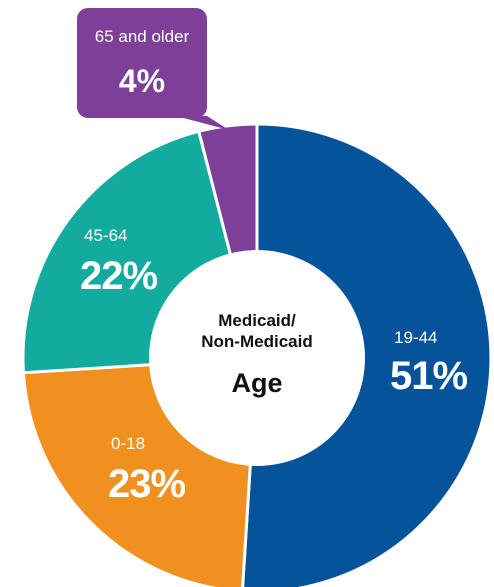  What do you see at coordinates (118, 276) in the screenshot?
I see `slice-value-45-64: 22%` at bounding box center [118, 276].